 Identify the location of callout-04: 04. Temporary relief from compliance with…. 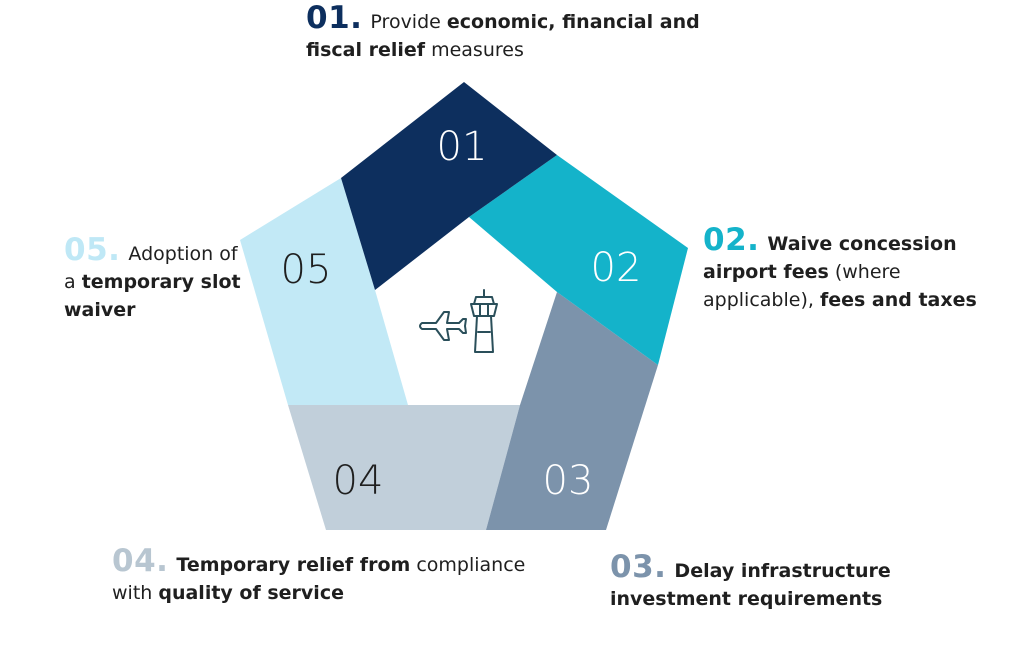
(322, 576).